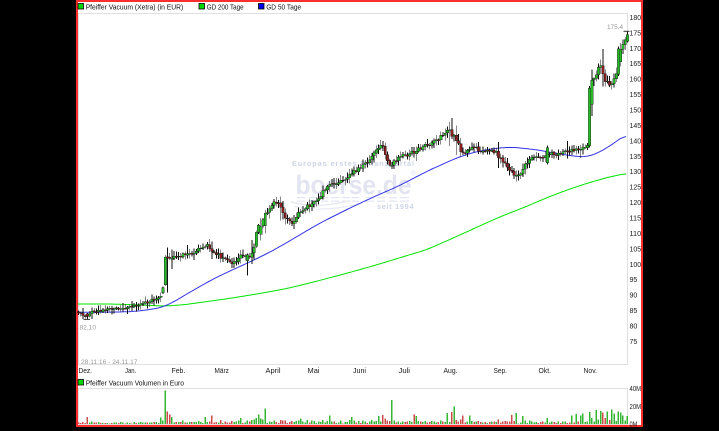 This screenshot has height=431, width=719. What do you see at coordinates (615, 27) in the screenshot?
I see `svg-text: 175,4` at bounding box center [615, 27].